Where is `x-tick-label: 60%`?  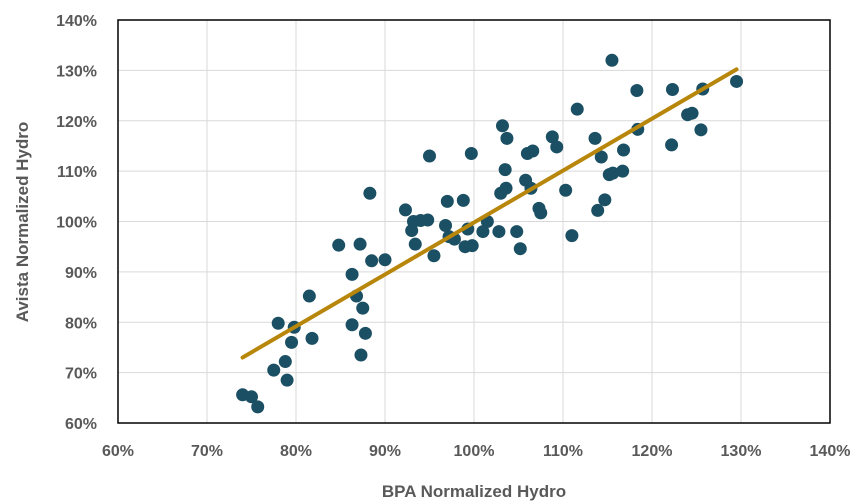 x-tick-label: 60% is located at coordinates (118, 451).